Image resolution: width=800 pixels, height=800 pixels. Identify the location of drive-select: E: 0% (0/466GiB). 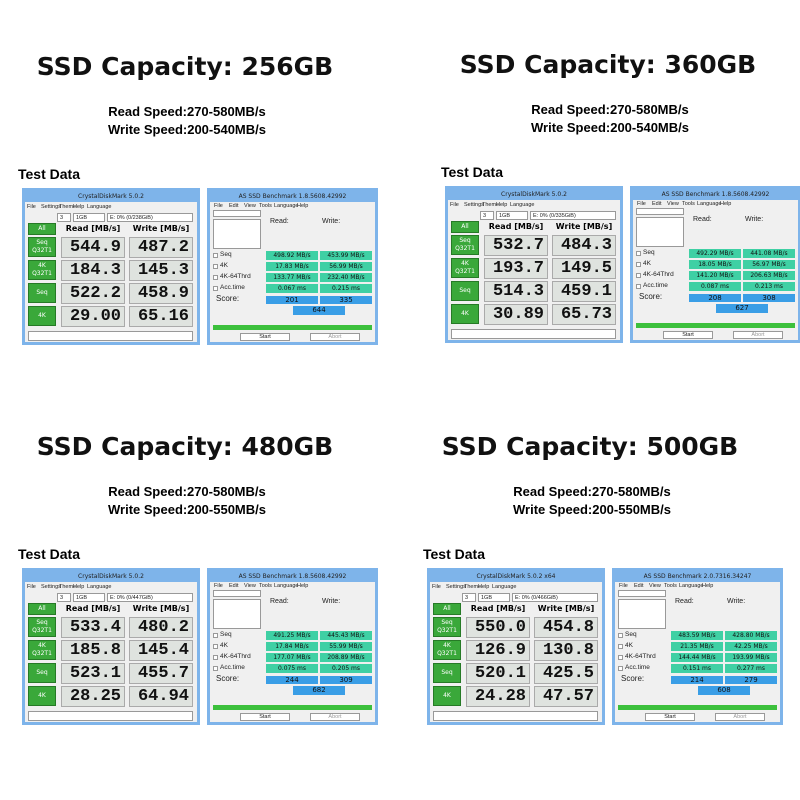
(555, 597).